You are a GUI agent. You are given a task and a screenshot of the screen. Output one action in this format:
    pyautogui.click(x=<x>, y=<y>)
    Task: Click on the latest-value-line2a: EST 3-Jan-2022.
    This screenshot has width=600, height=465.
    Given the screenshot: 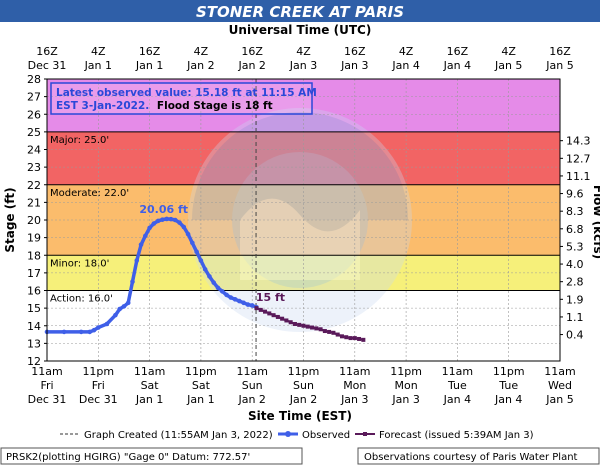 What is the action you would take?
    pyautogui.click(x=102, y=106)
    